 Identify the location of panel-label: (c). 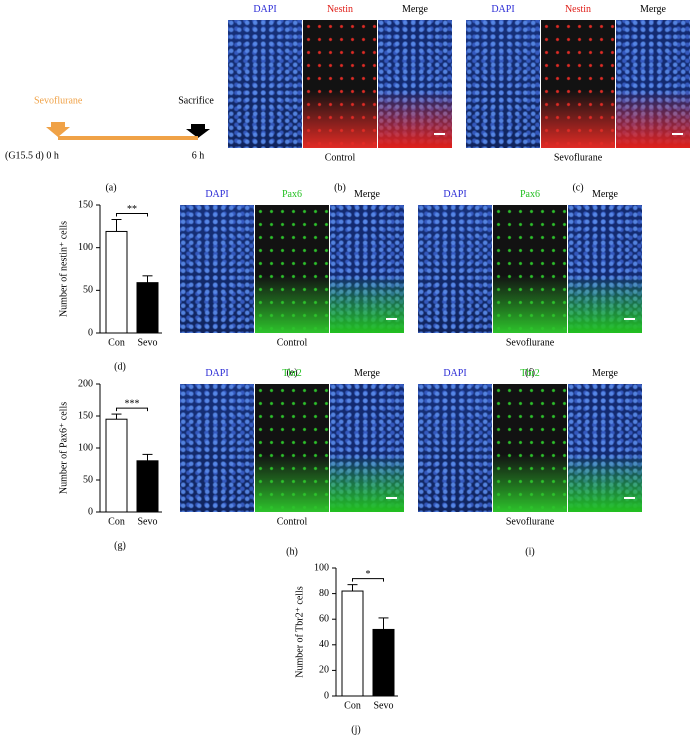
(577, 187).